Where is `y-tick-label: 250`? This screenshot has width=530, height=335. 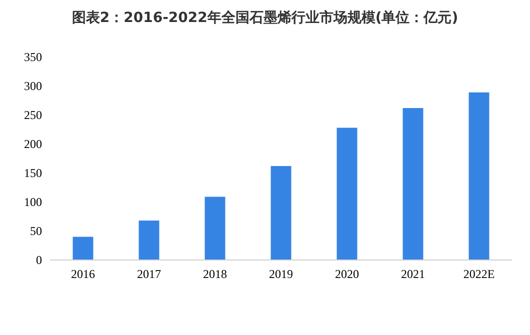 y-tick-label: 250 is located at coordinates (33, 115).